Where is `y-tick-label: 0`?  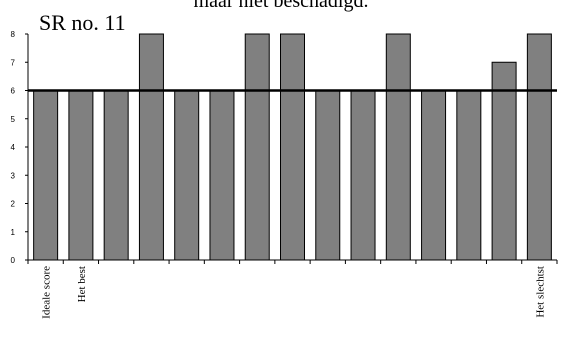 y-tick-label: 0 is located at coordinates (13, 260).